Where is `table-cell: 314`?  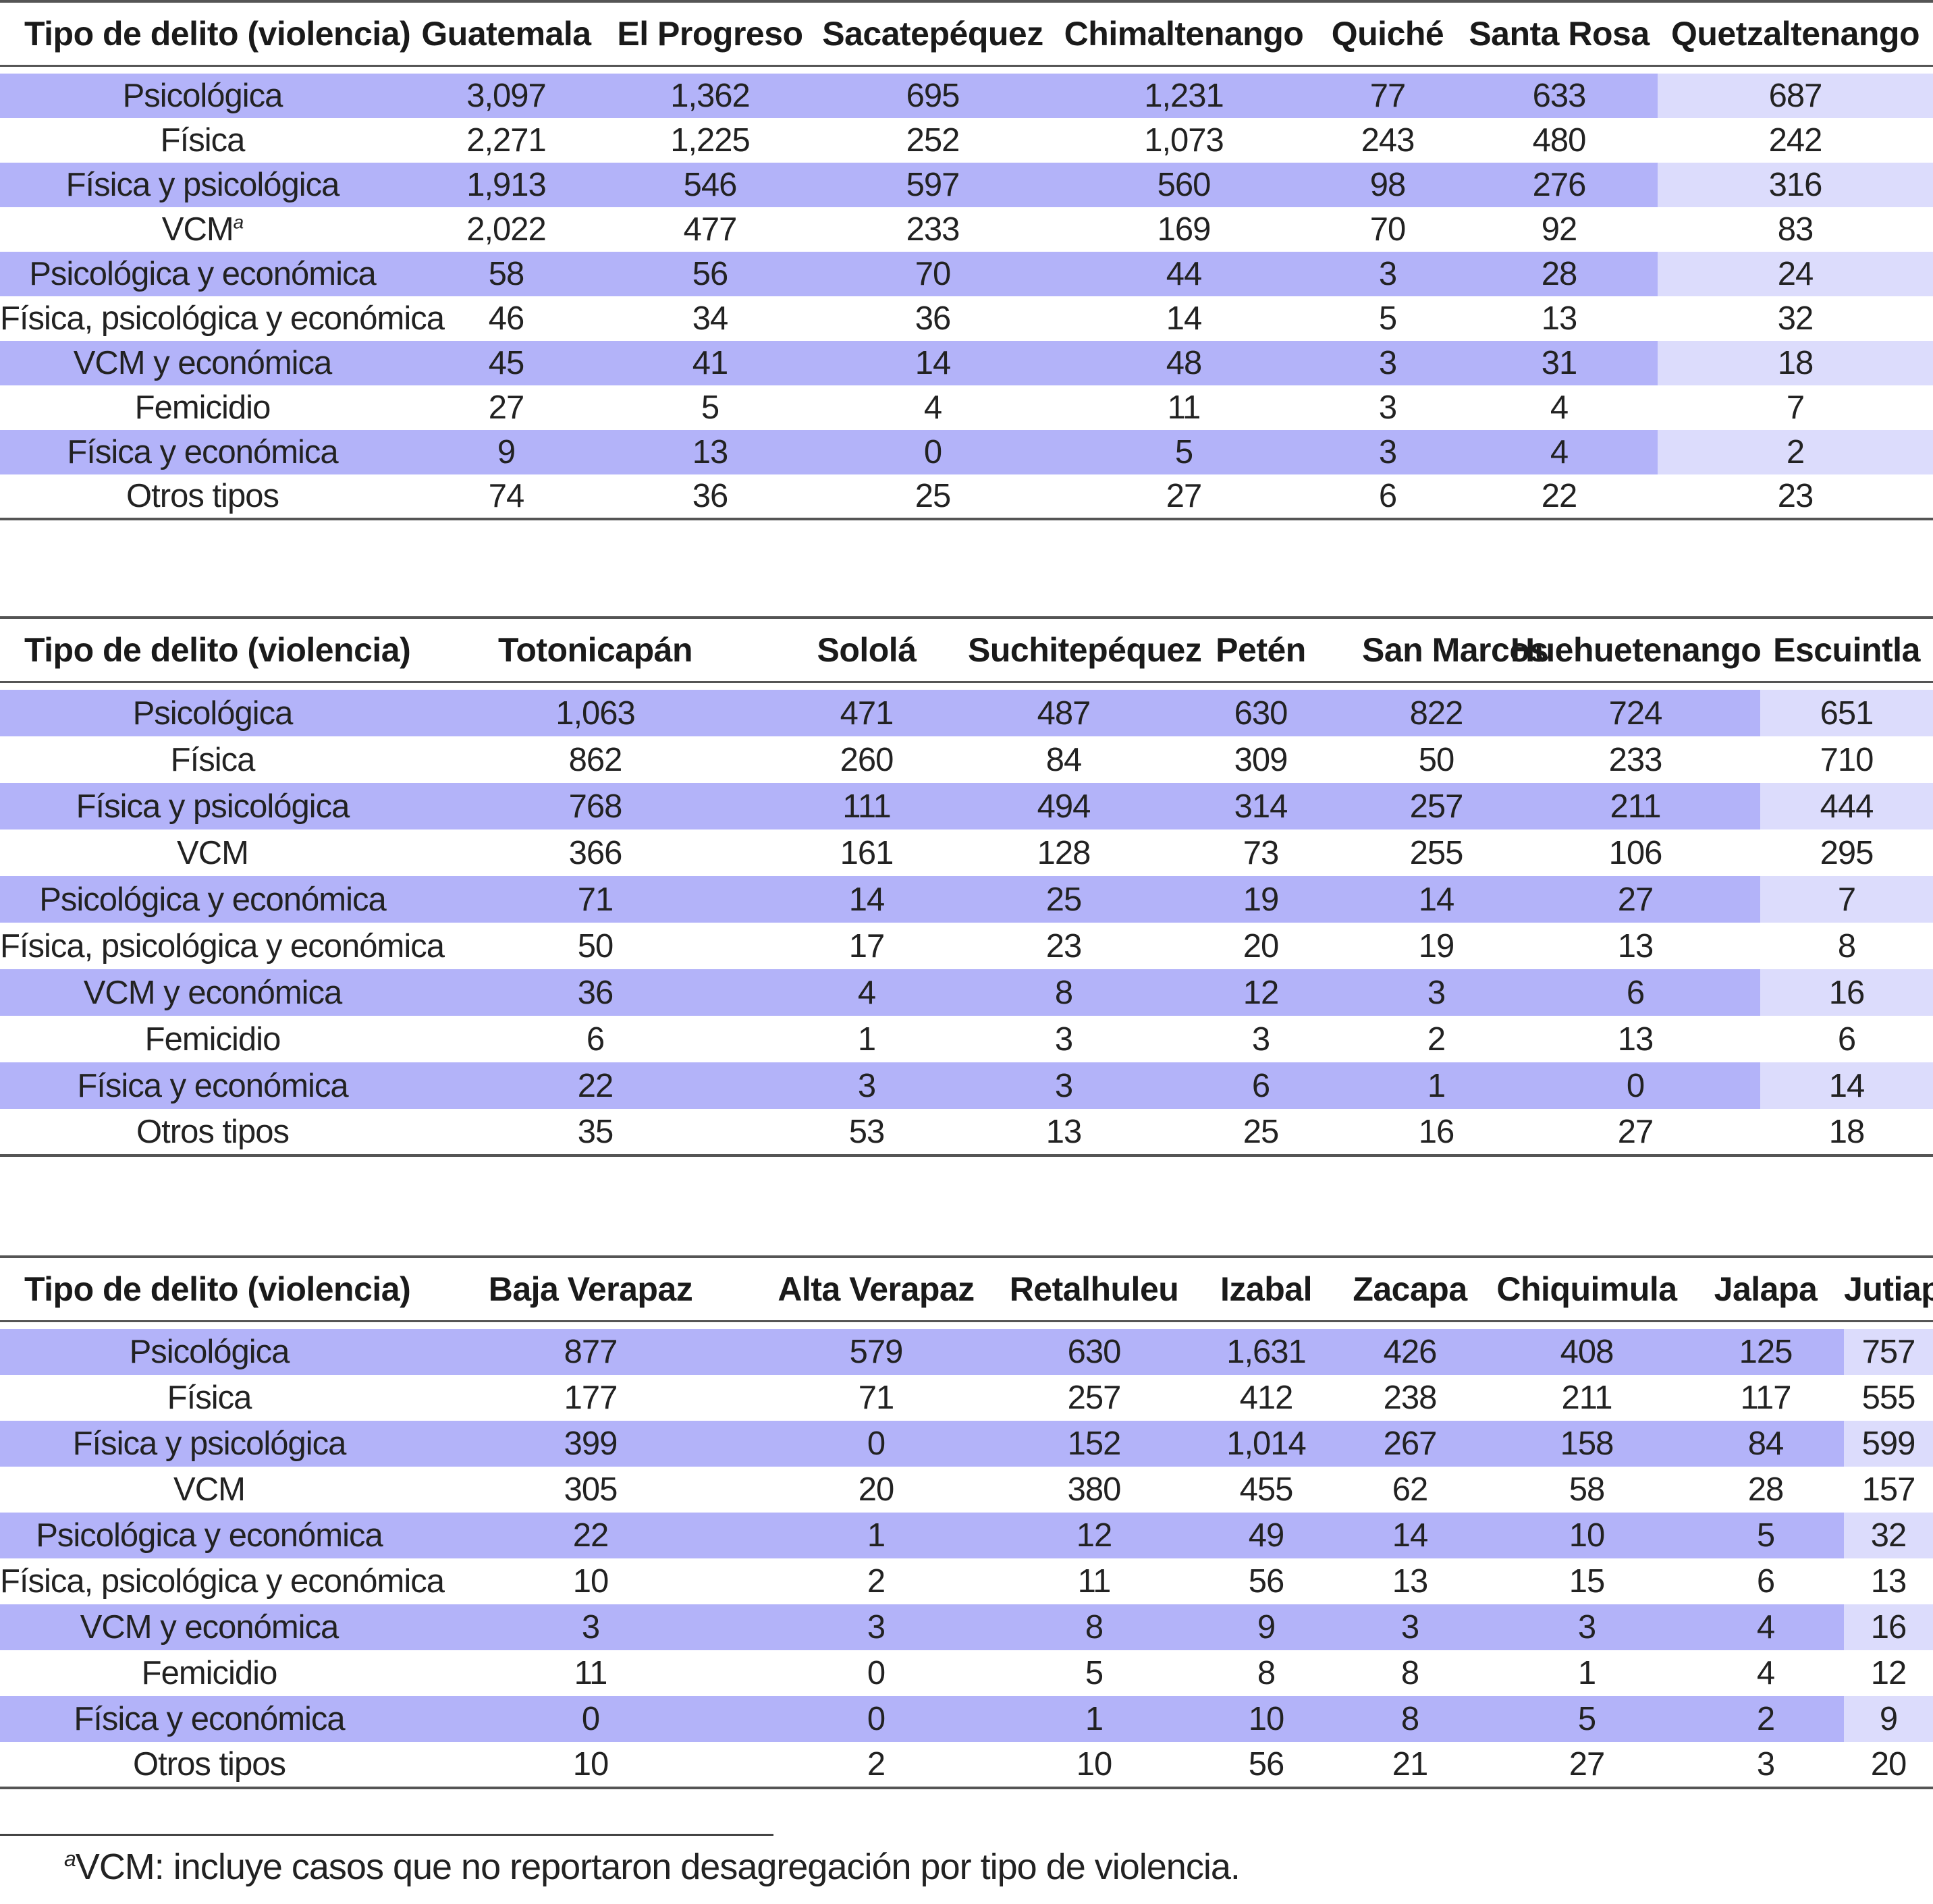 table-cell: 314 is located at coordinates (1261, 806).